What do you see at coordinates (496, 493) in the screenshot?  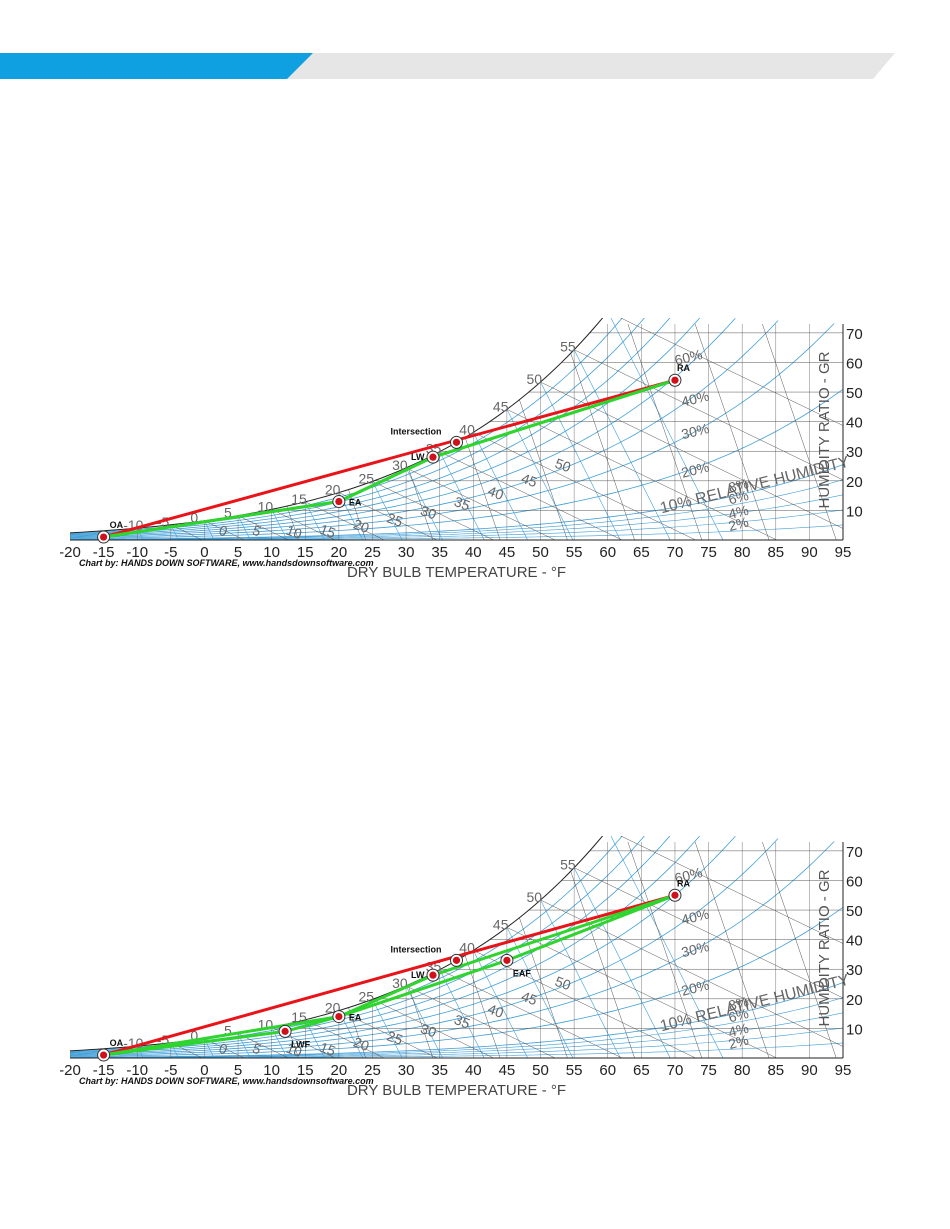 I see `enthalpy-label: 40` at bounding box center [496, 493].